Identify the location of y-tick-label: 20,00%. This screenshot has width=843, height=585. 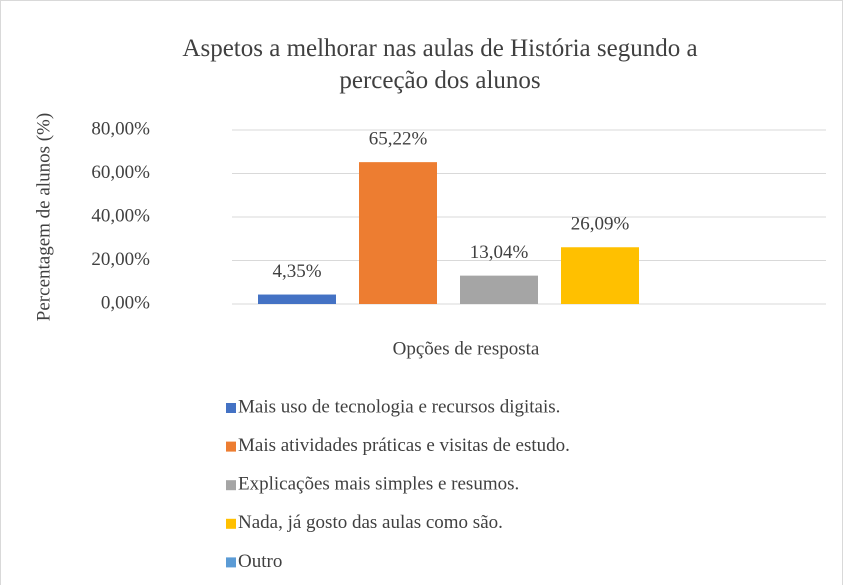
(120, 259).